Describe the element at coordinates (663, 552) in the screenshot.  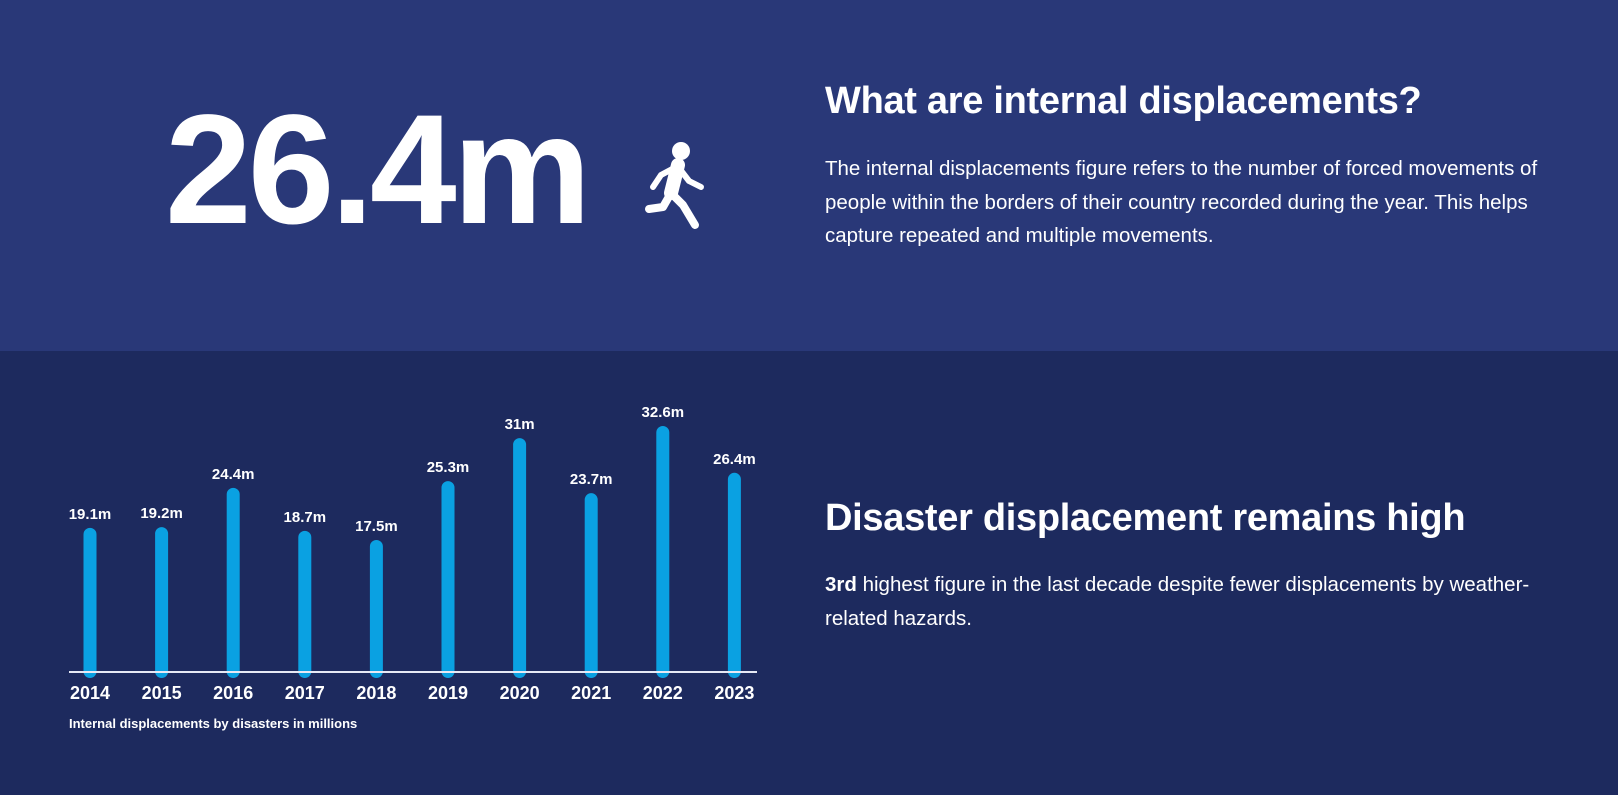
I see `bar-2022` at that location.